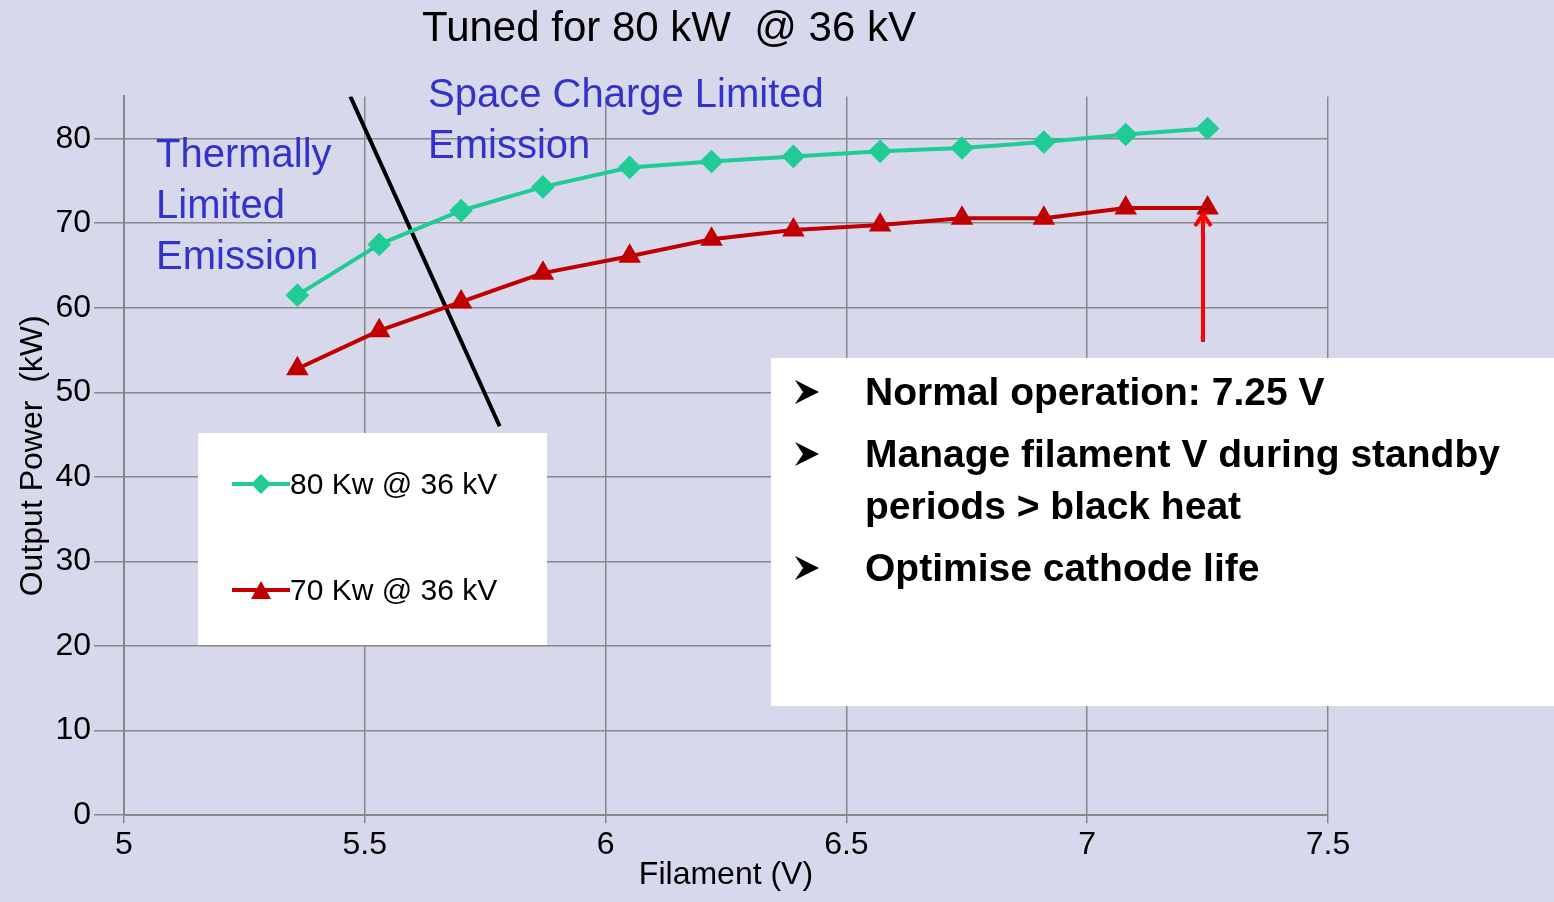 This screenshot has height=902, width=1554. I want to click on annotation: Thermally Limited Emission, so click(244, 204).